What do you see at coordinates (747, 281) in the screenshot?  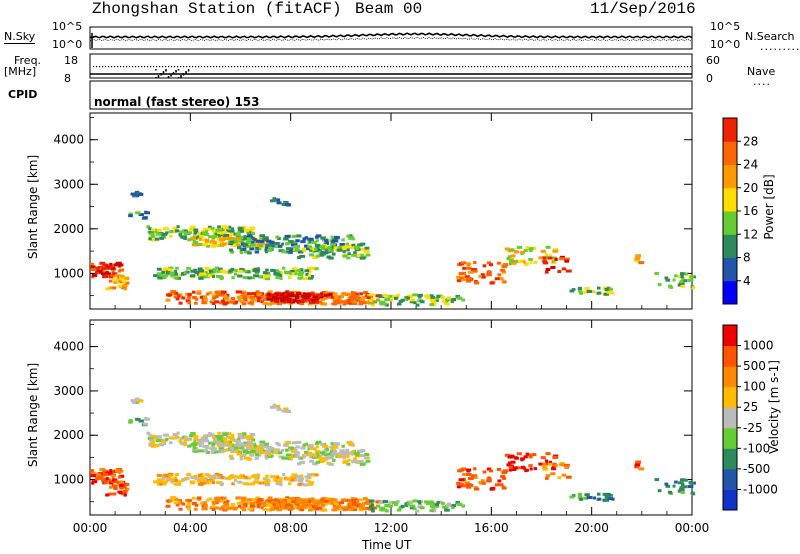 I see `power-colorbar-tick-label: 4` at bounding box center [747, 281].